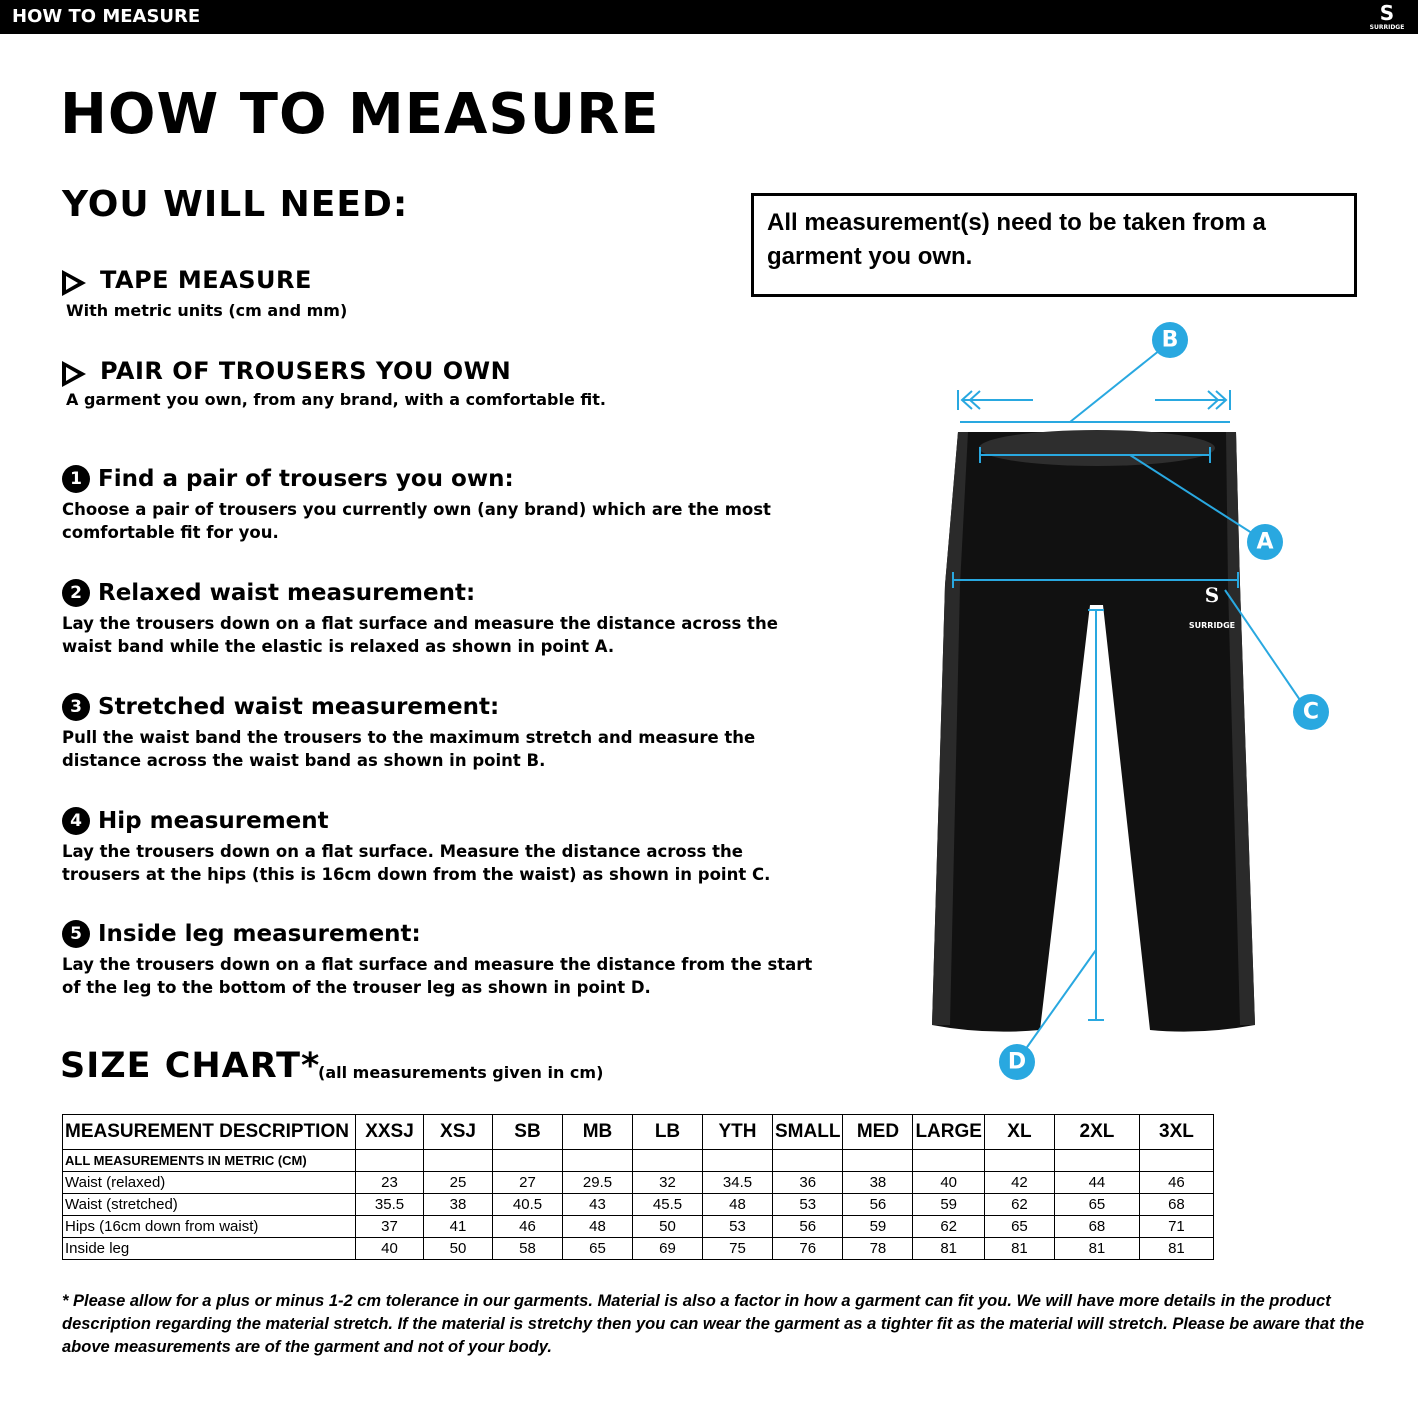  Describe the element at coordinates (807, 1204) in the screenshot. I see `cell: 53` at that location.